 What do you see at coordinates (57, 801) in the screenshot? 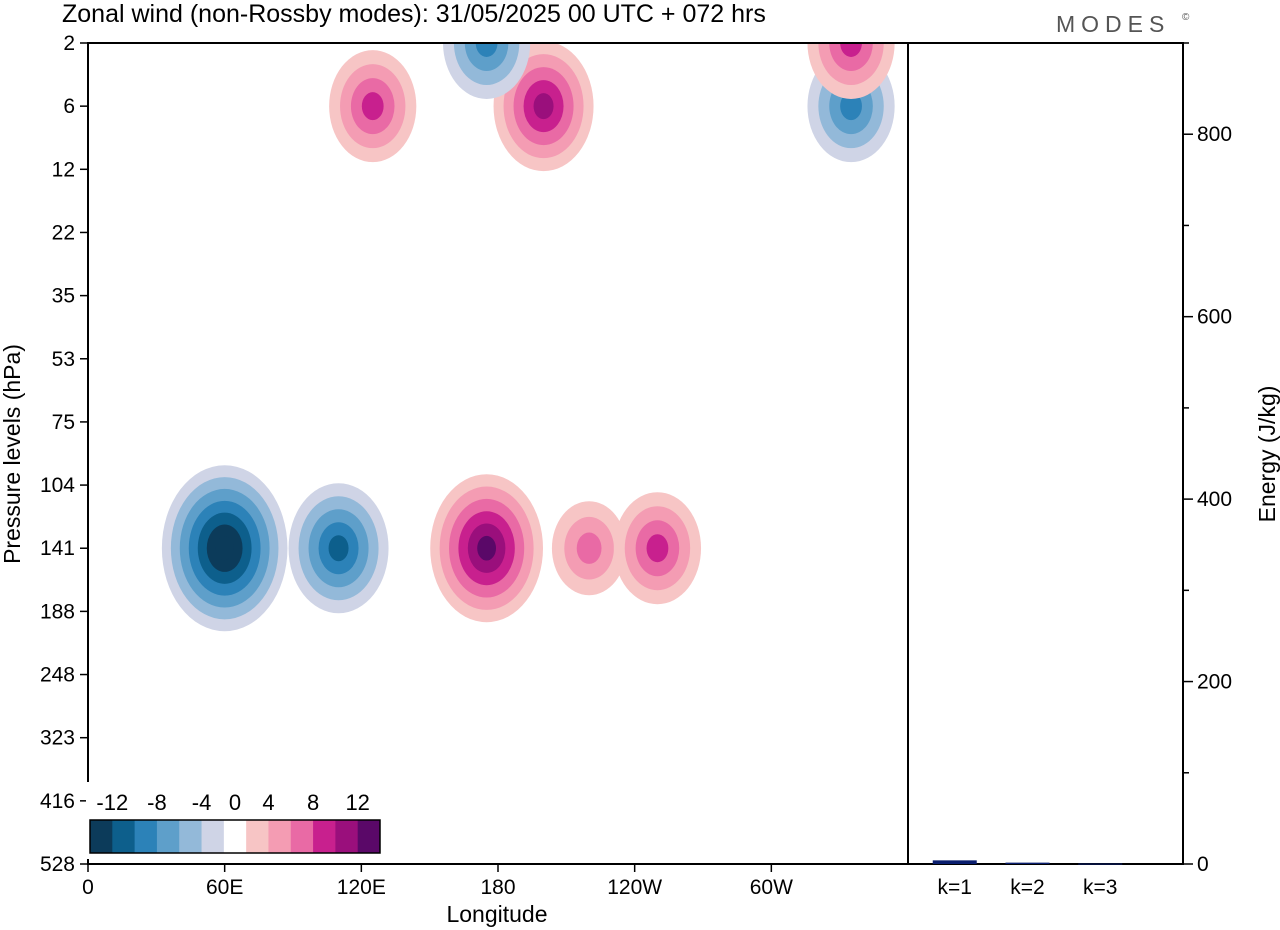
I see `y-tick-label: 416` at bounding box center [57, 801].